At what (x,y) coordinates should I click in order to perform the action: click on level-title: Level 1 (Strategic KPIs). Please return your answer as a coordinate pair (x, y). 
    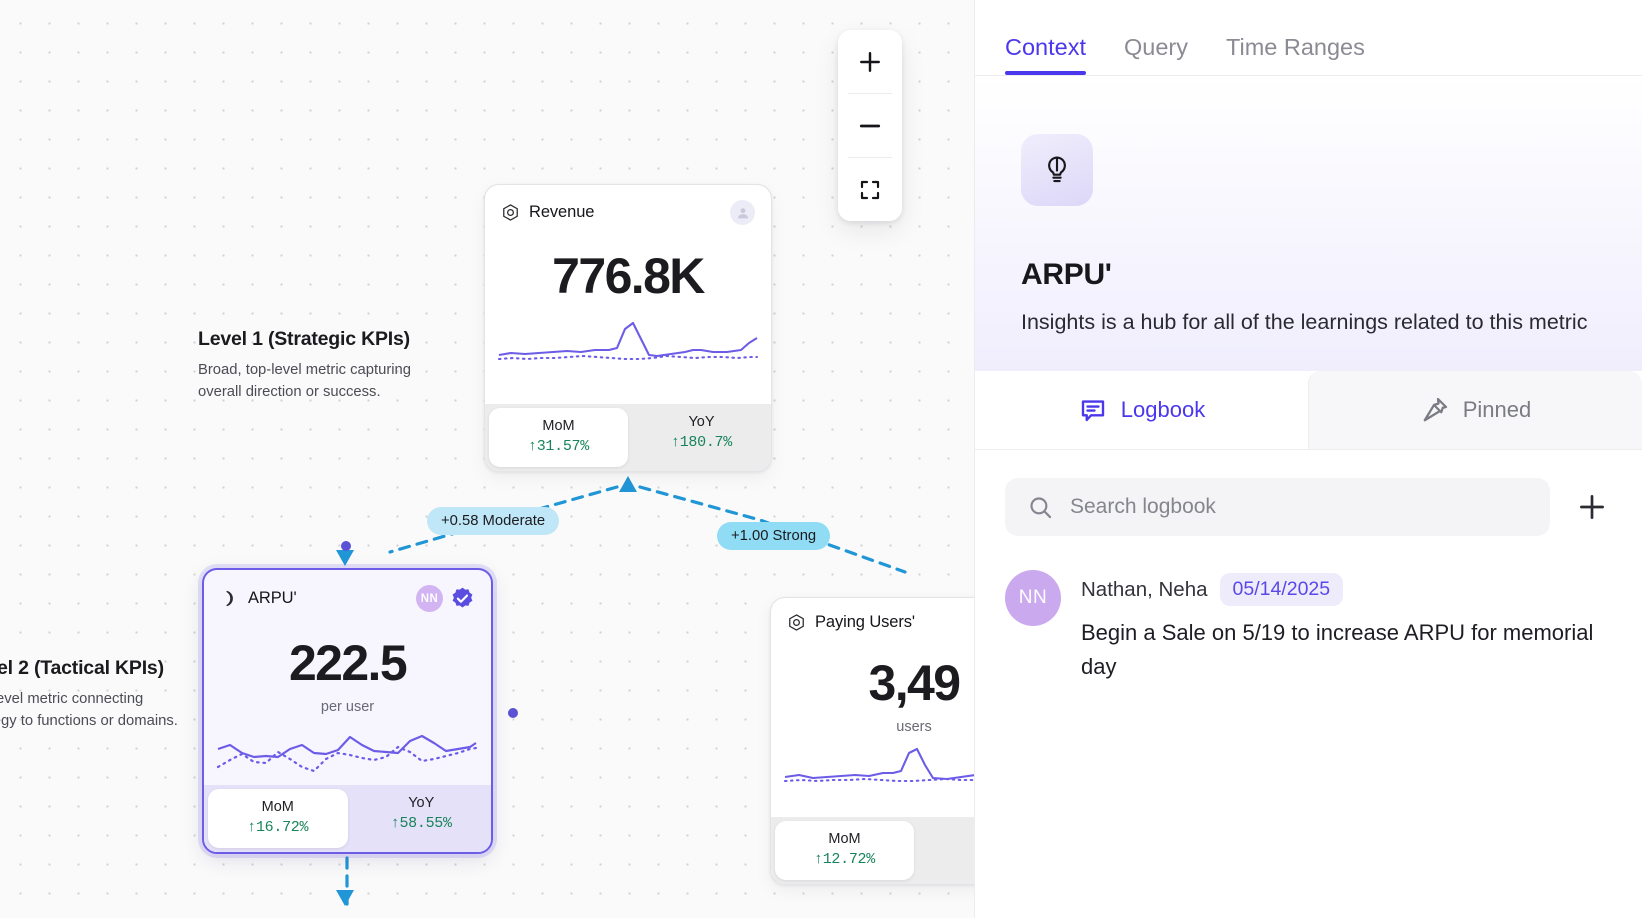
    Looking at the image, I should click on (304, 339).